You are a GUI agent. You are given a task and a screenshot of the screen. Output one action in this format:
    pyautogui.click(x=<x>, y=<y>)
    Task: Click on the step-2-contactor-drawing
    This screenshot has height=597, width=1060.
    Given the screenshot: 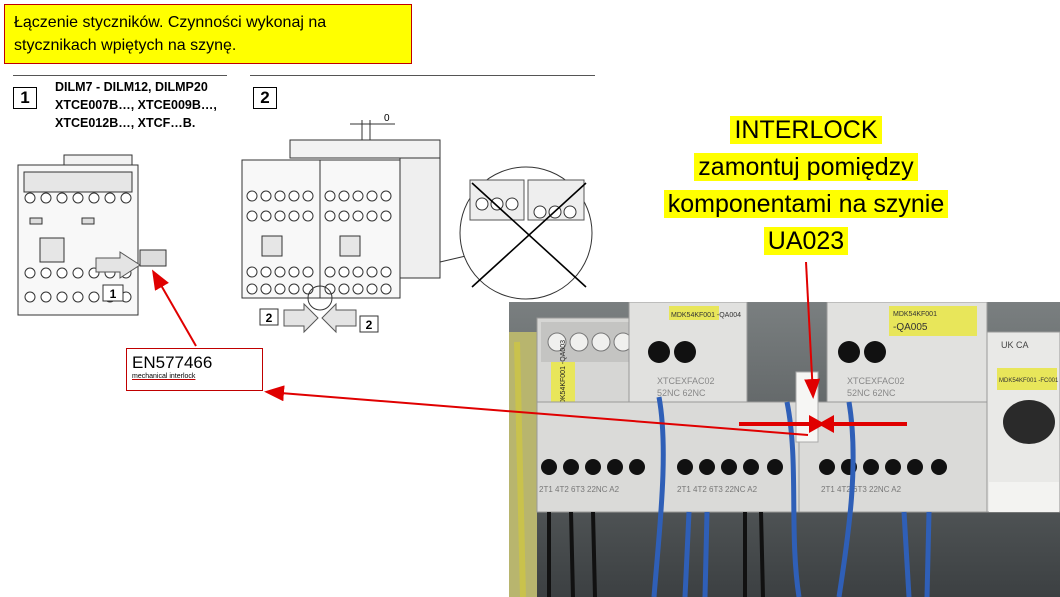 What is the action you would take?
    pyautogui.click(x=341, y=225)
    